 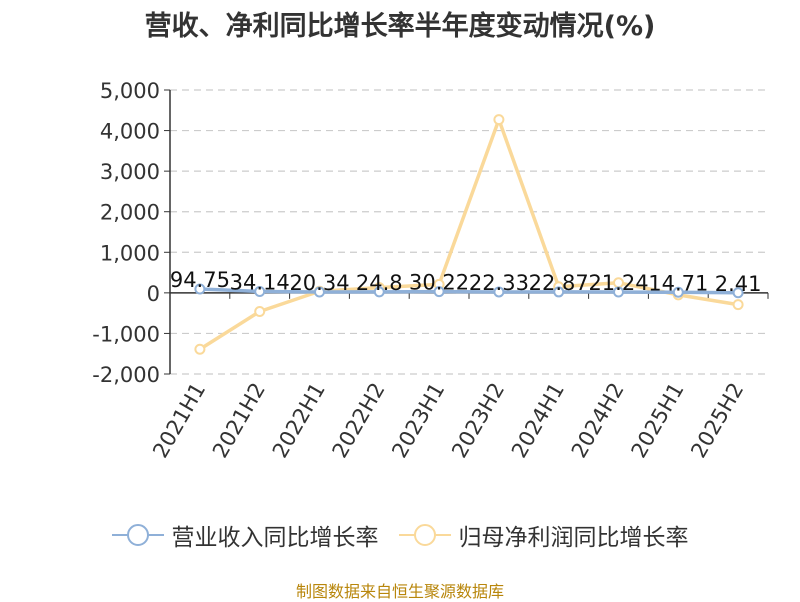 I want to click on legend-label-revenue: 营业收入同比增长率, so click(x=275, y=538).